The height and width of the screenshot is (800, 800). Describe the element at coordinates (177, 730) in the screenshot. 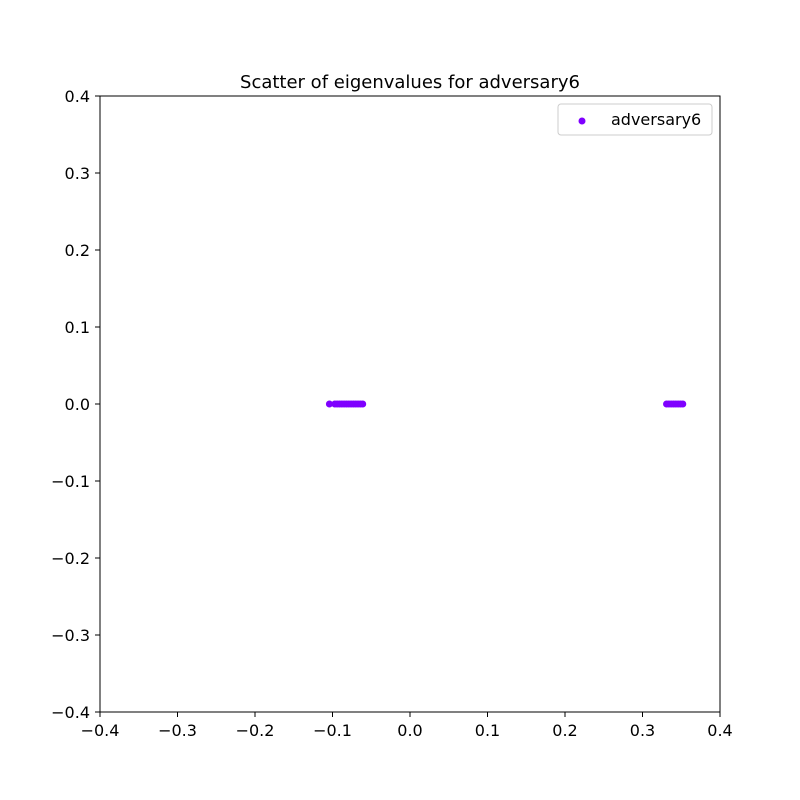

I see `x-tick-label: −0.3` at that location.